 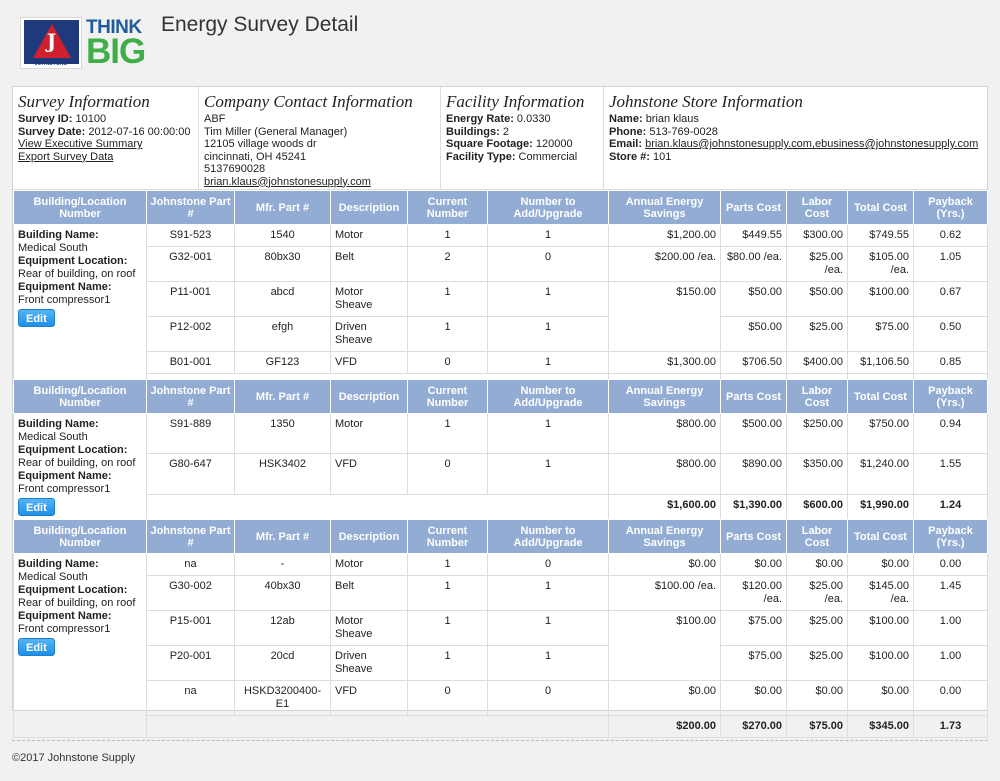 What do you see at coordinates (65, 616) in the screenshot?
I see `equipment-name-label: Equipment Name:` at bounding box center [65, 616].